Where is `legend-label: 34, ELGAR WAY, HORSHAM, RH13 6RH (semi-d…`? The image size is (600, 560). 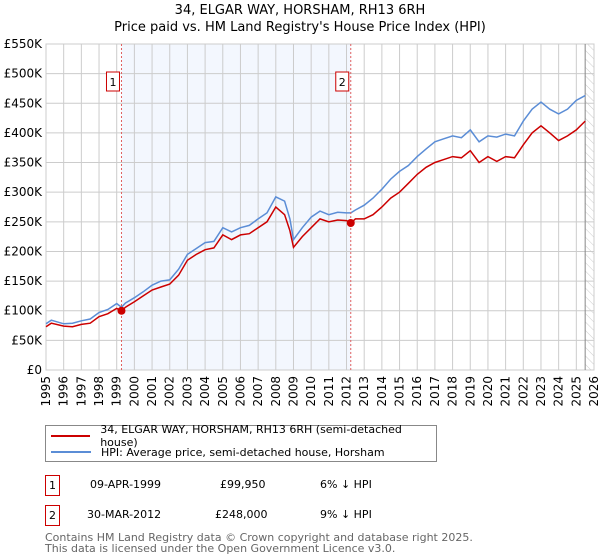
legend-label: 34, ELGAR WAY, HORSHAM, RH13 6RH (semi-d… is located at coordinates (251, 436).